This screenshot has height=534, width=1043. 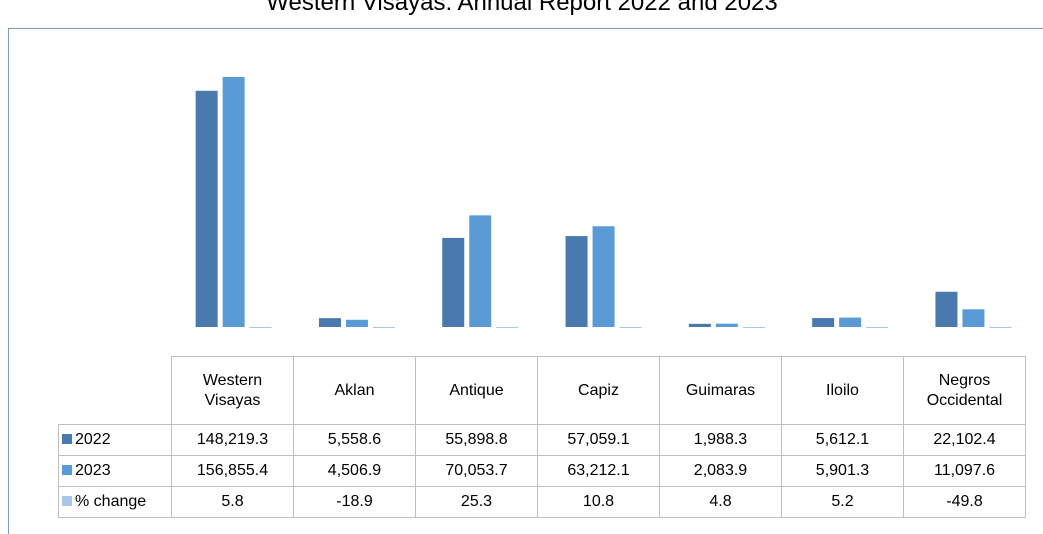 I want to click on legend-label: 2022, so click(x=93, y=439).